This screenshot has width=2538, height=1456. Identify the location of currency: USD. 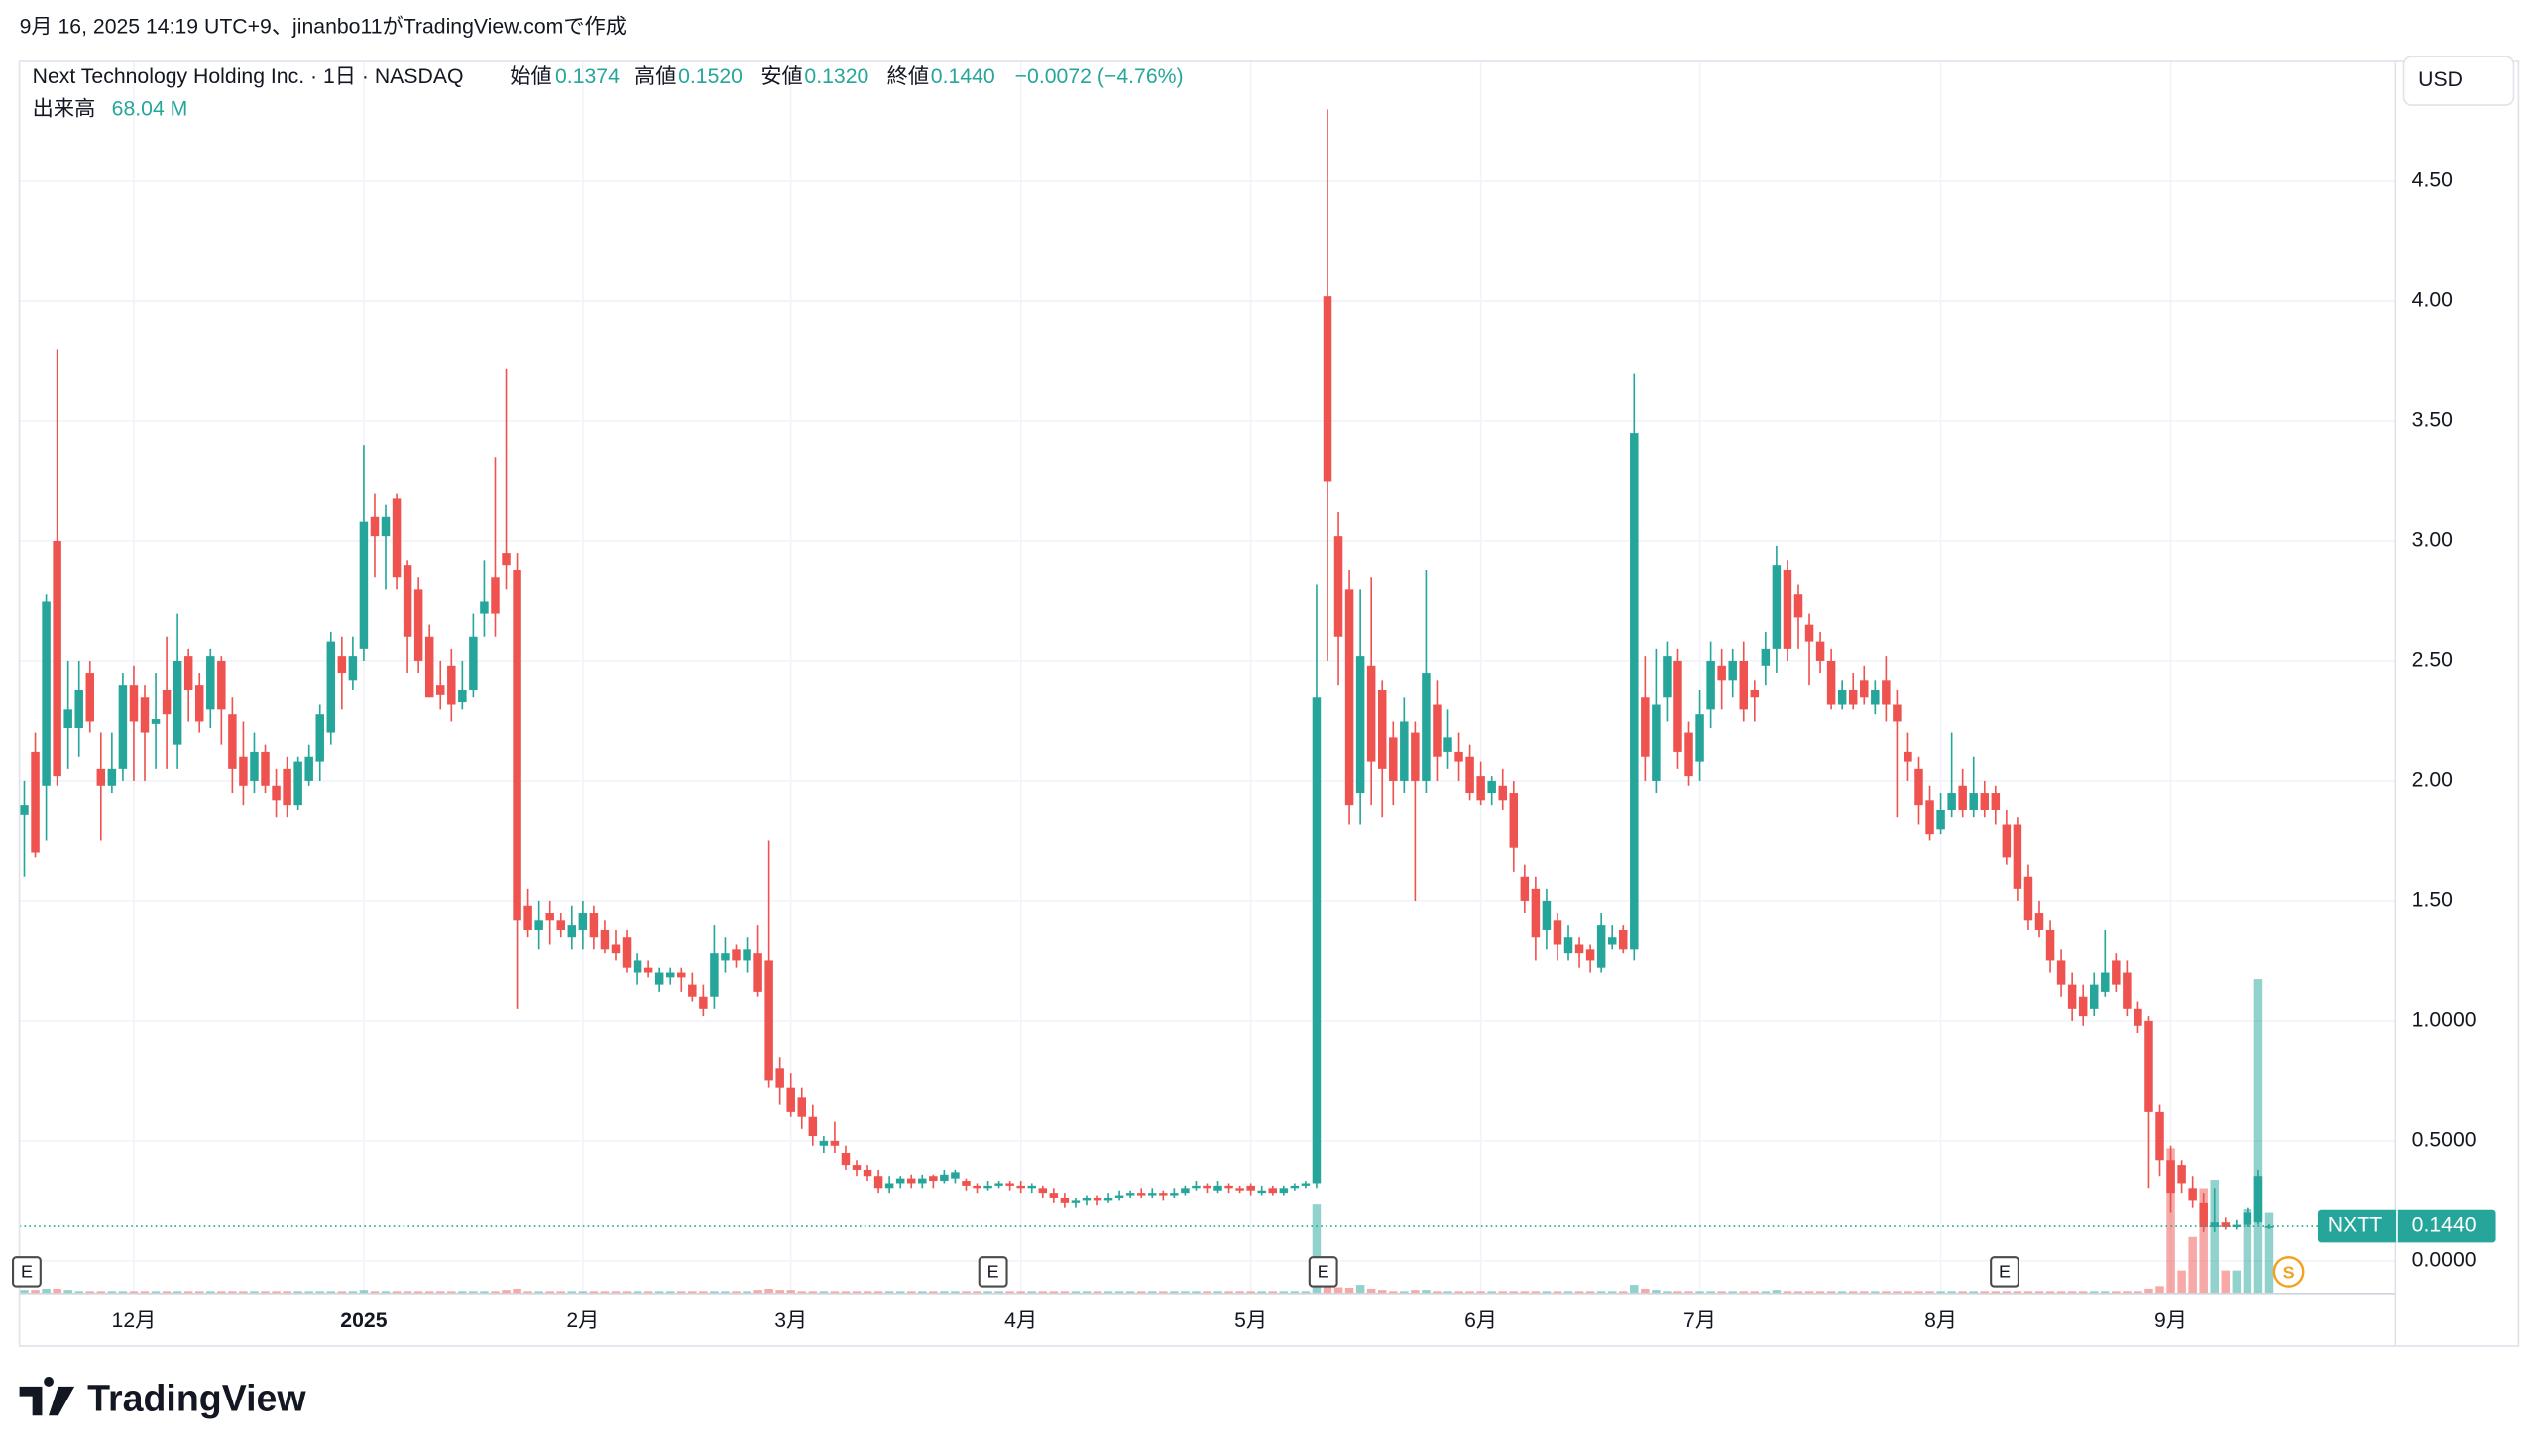
(2440, 79).